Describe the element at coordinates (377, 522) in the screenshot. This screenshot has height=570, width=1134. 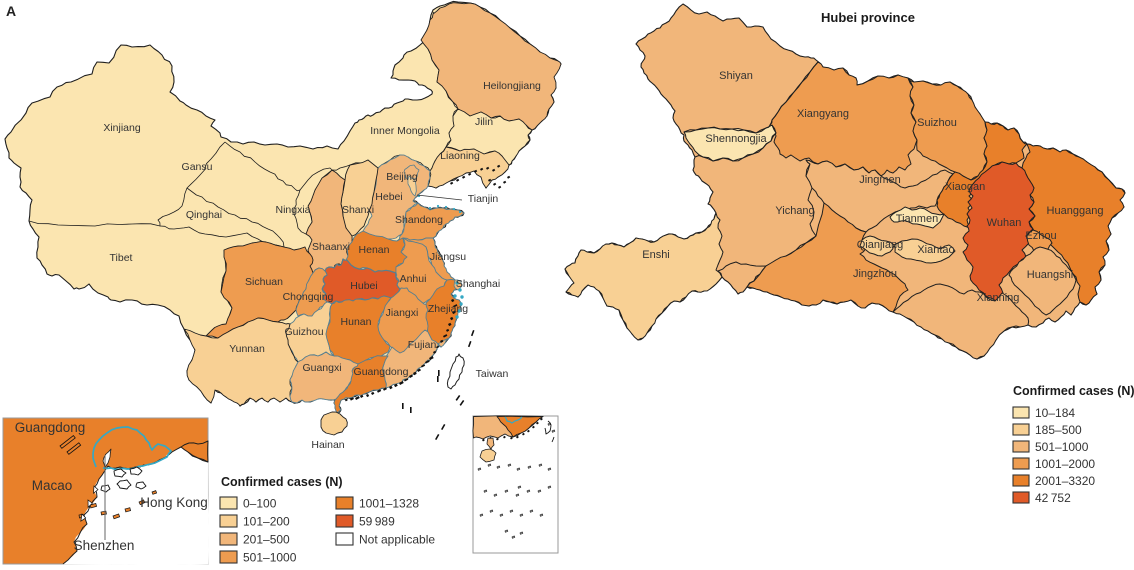
I see `svg-text: 59 989` at that location.